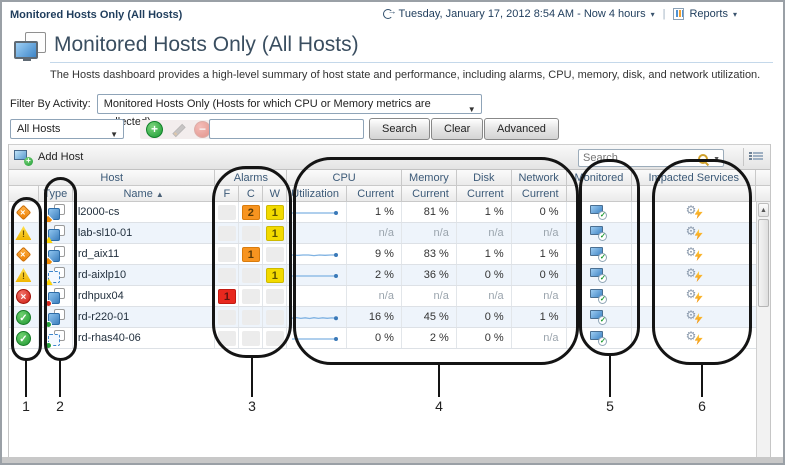  What do you see at coordinates (429, 233) in the screenshot?
I see `memory-current-cell: n/a` at bounding box center [429, 233].